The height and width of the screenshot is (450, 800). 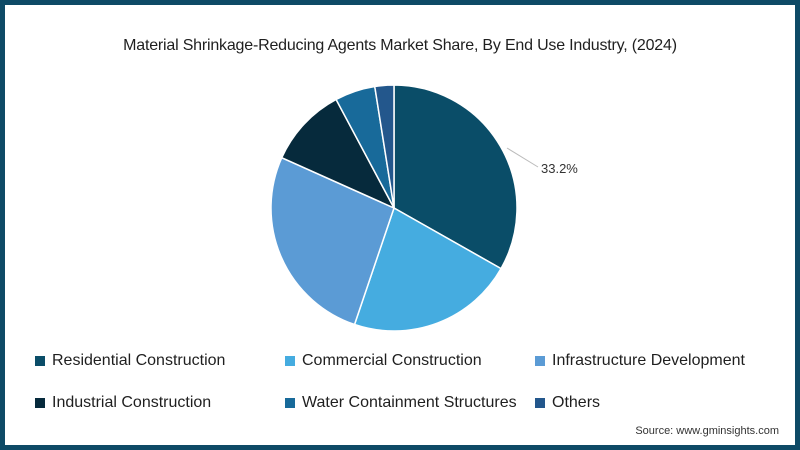 I want to click on pie-slice-others, so click(x=384, y=146).